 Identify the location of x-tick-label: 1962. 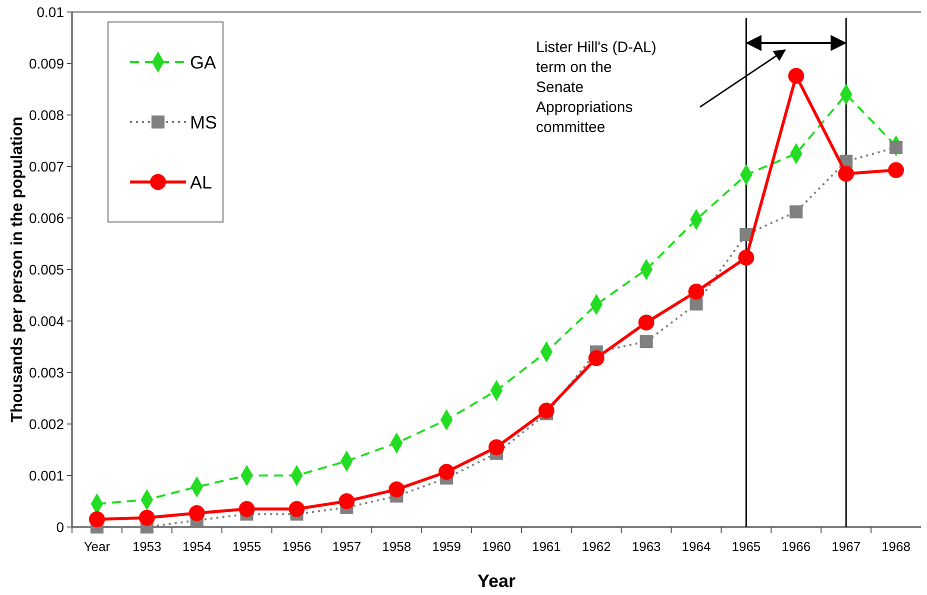
(596, 546).